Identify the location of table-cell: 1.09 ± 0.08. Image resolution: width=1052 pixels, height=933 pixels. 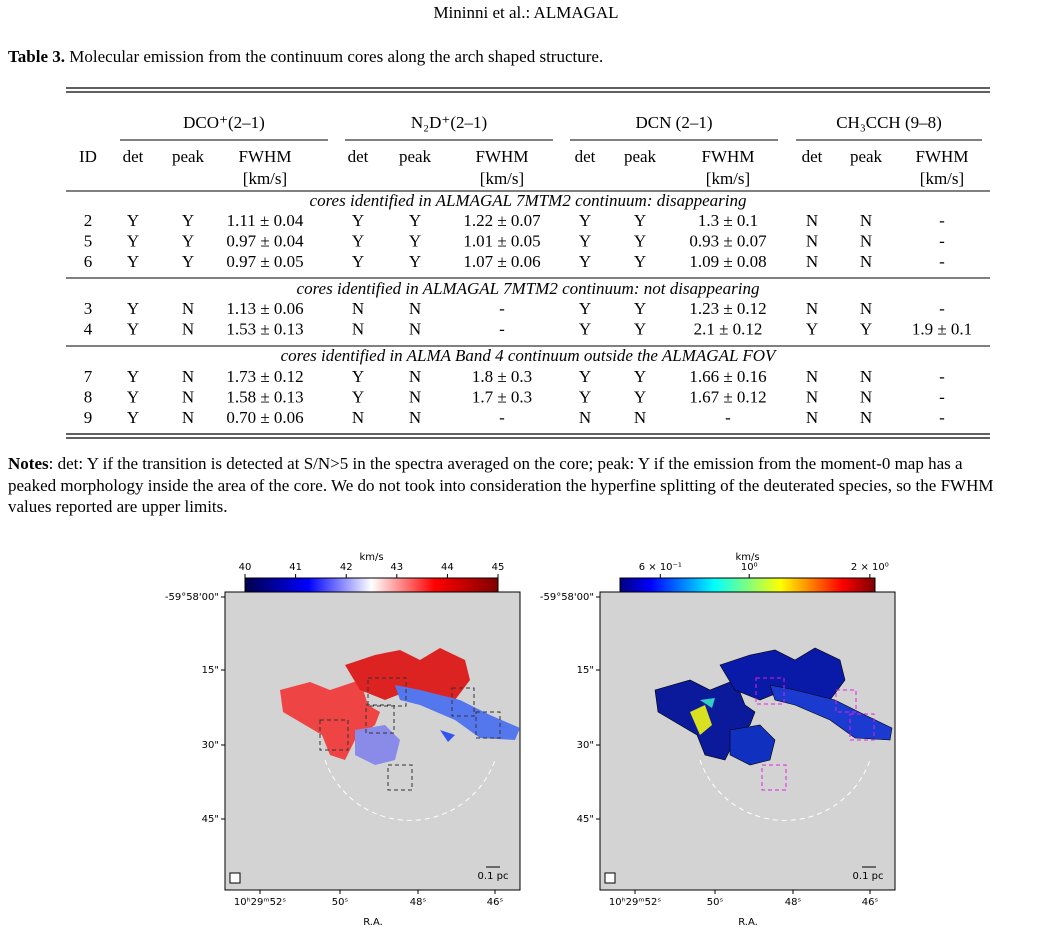
(727, 261).